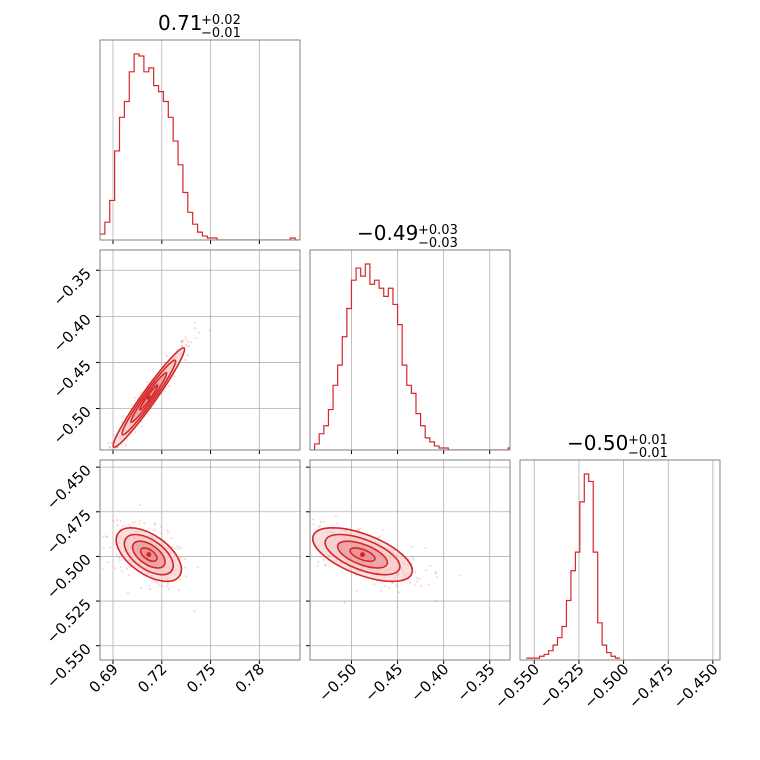  Describe the element at coordinates (597, 443) in the screenshot. I see `hist-2-title-median: −0.50` at that location.